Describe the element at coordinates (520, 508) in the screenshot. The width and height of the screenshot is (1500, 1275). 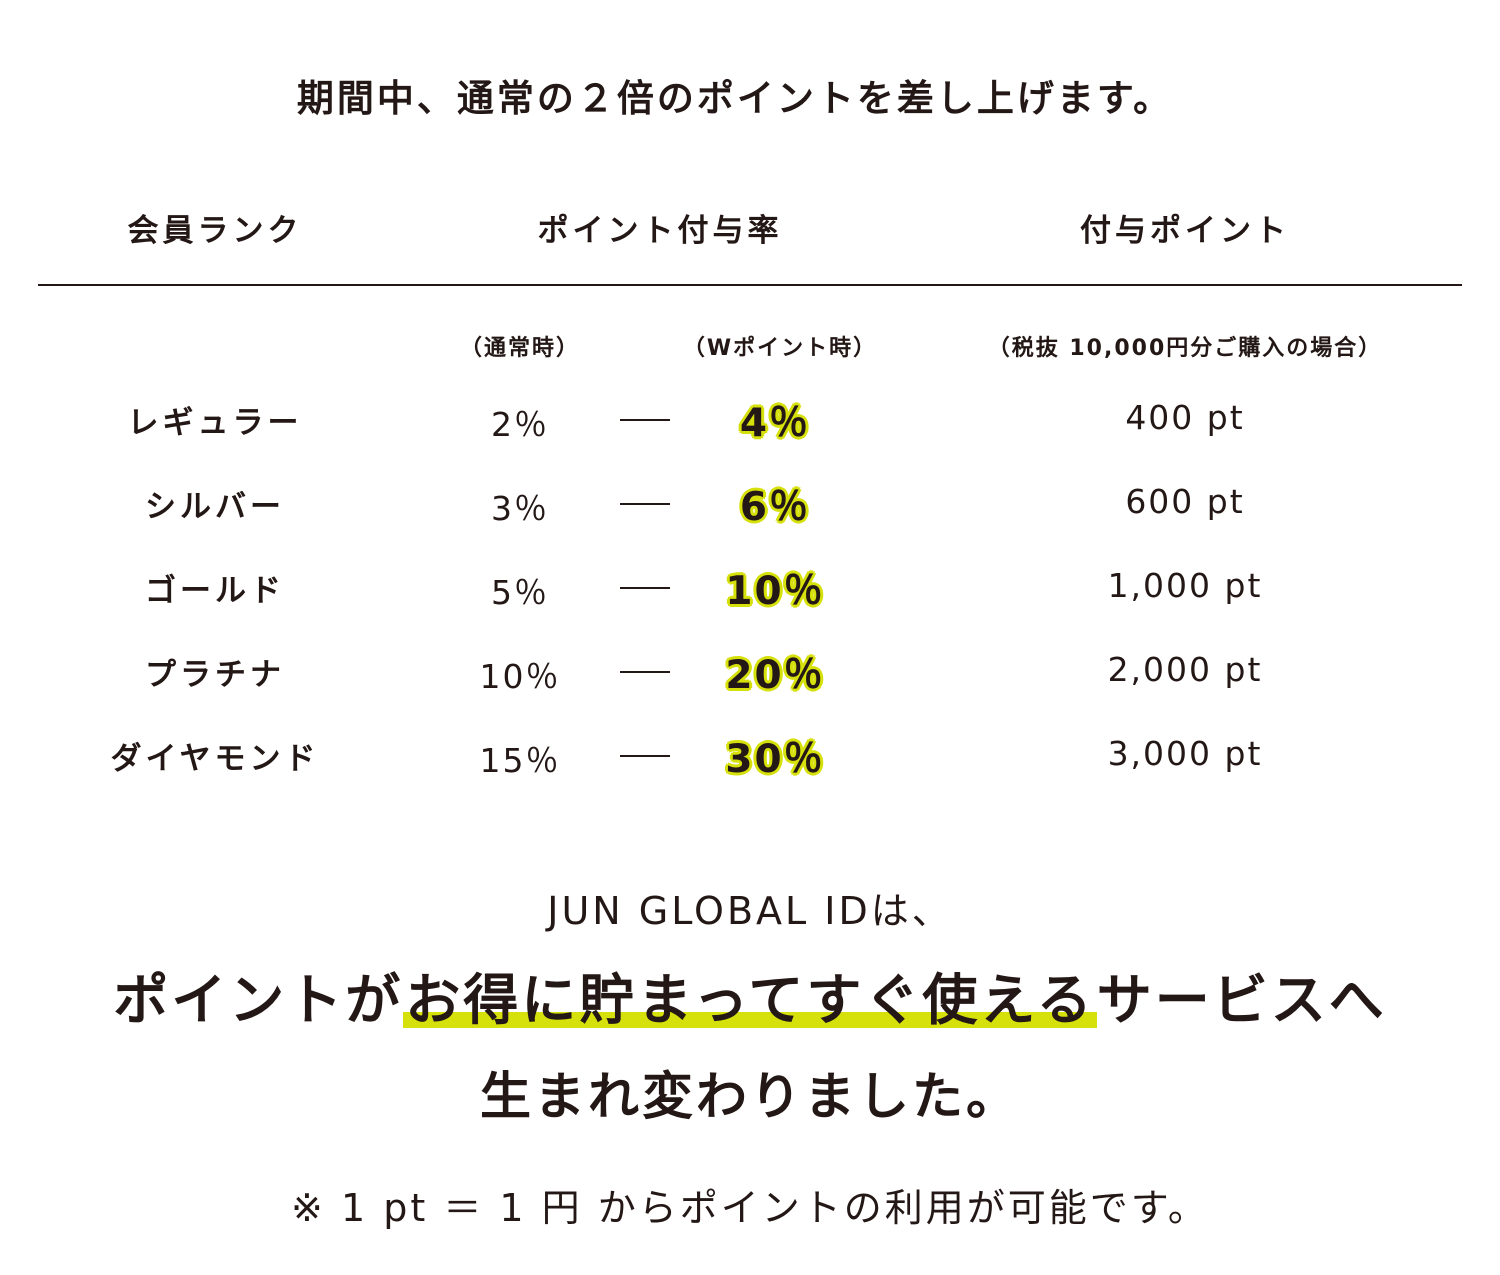
I see `normal-rate-cell: 3％` at that location.